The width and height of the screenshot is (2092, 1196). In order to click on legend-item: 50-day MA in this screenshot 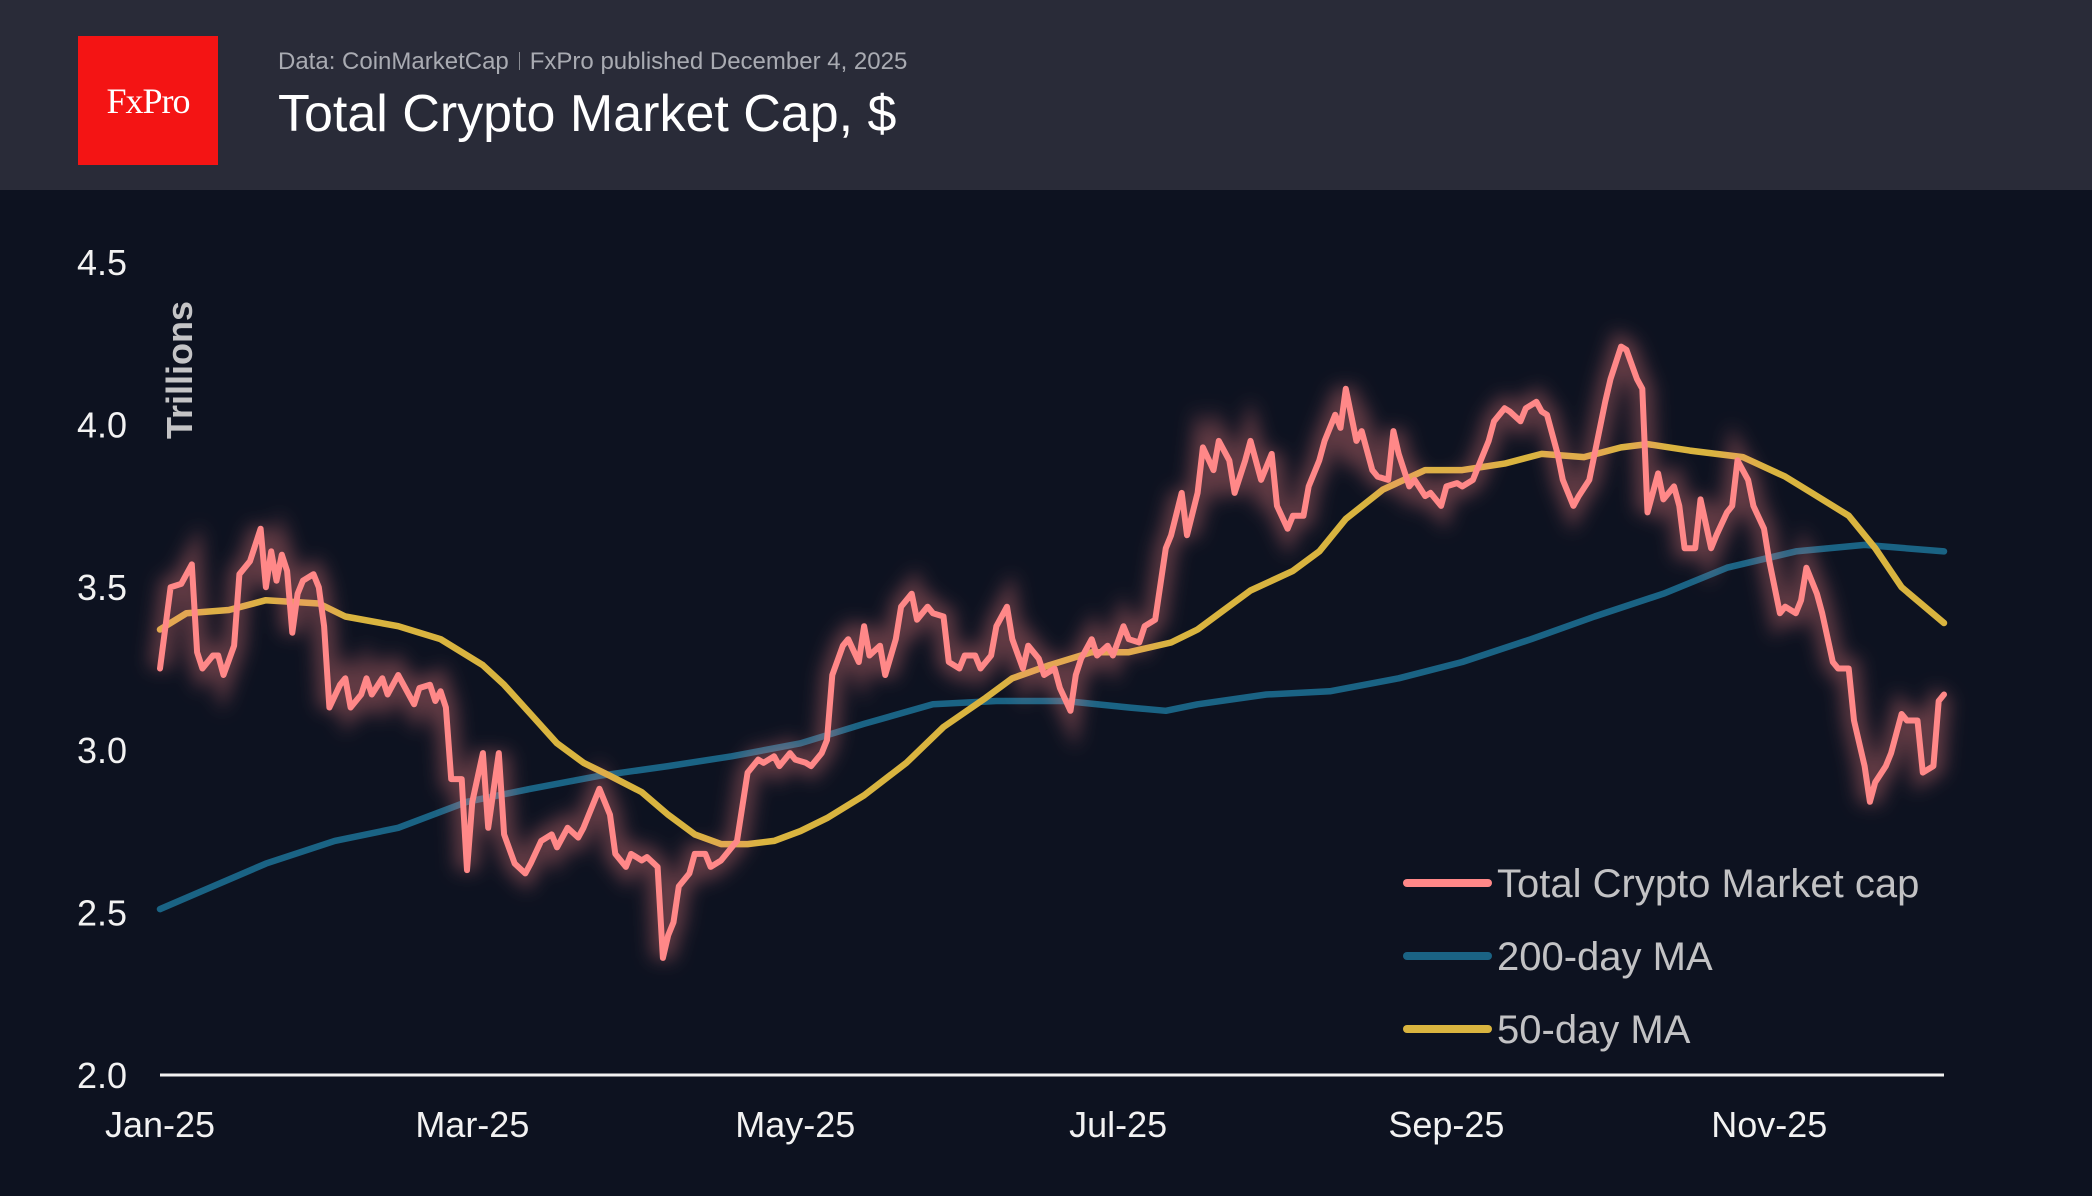, I will do `click(1547, 1030)`.